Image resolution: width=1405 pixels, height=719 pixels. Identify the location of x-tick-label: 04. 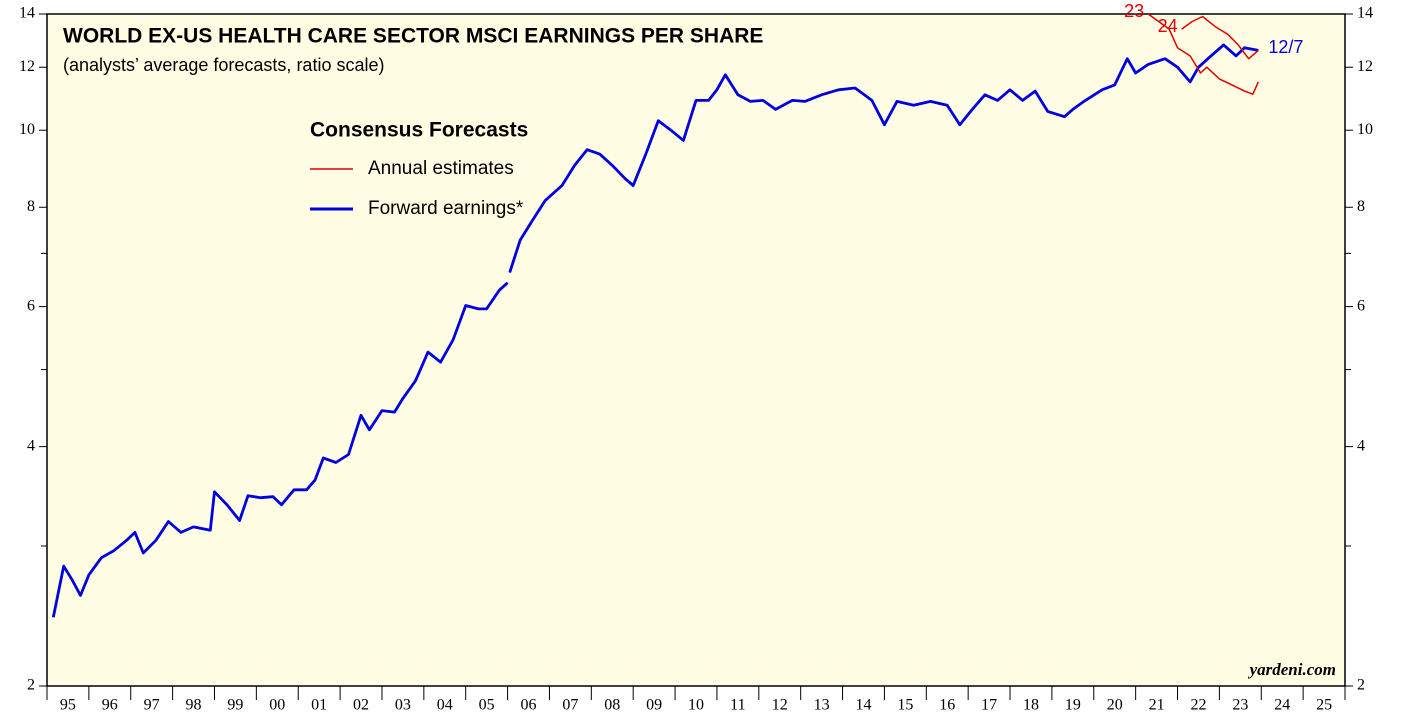
(445, 705).